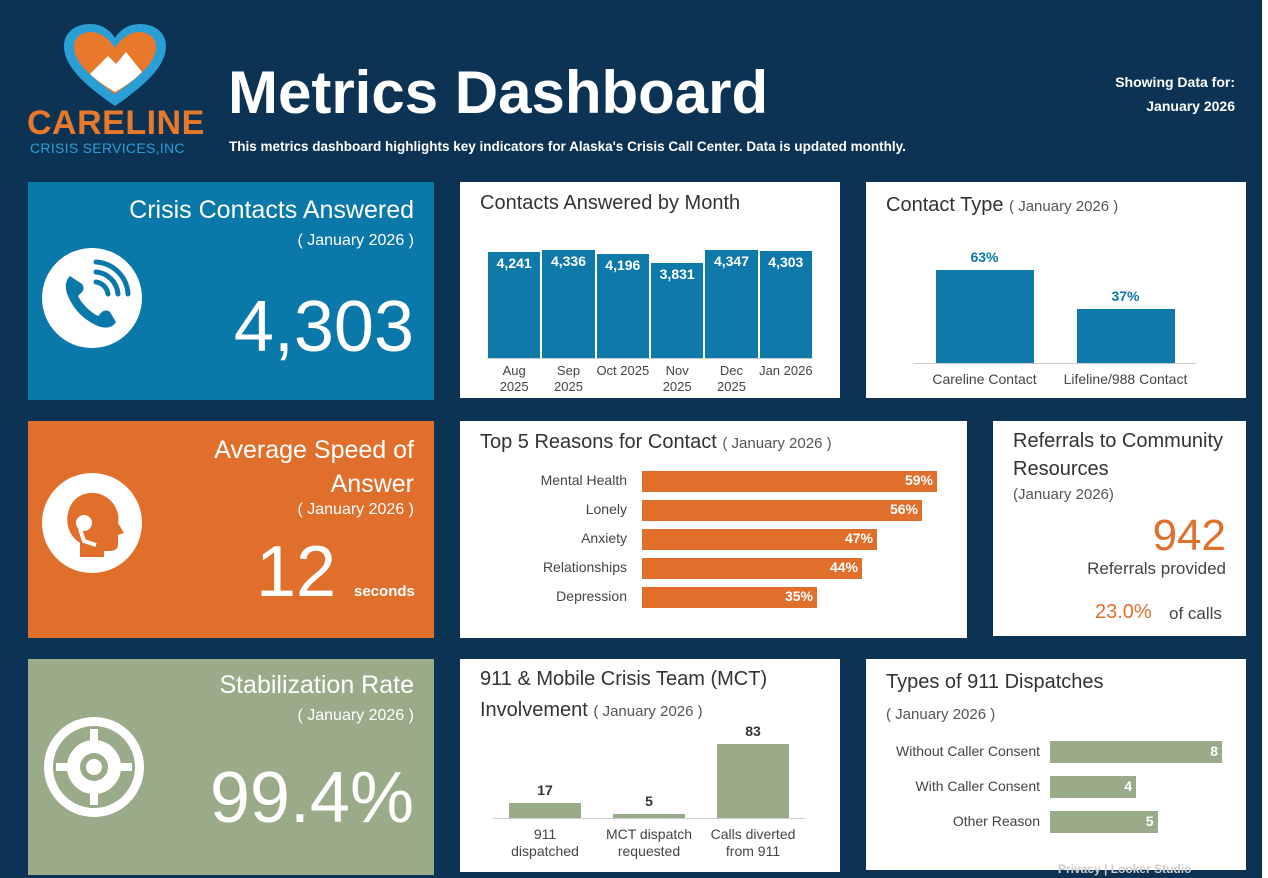 The height and width of the screenshot is (878, 1268). Describe the element at coordinates (604, 538) in the screenshot. I see `y-tick-label: Anxiety` at that location.